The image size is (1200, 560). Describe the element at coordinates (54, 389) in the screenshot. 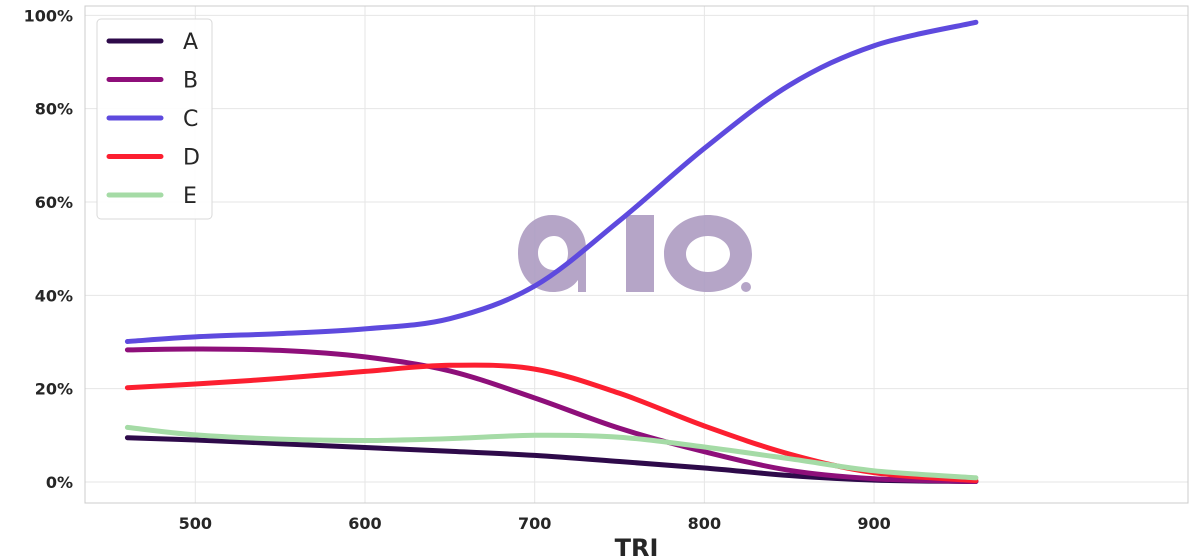

I see `y-tick-label: 20%` at that location.